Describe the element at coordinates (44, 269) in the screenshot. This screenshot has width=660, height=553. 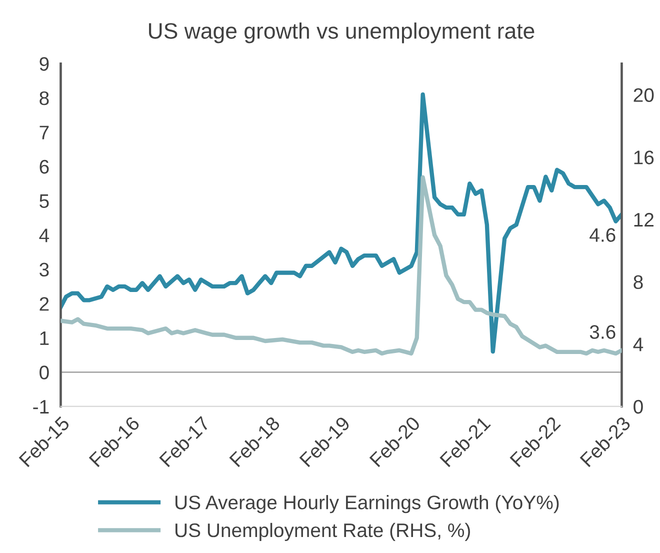
I see `y-tick-label: 3` at that location.